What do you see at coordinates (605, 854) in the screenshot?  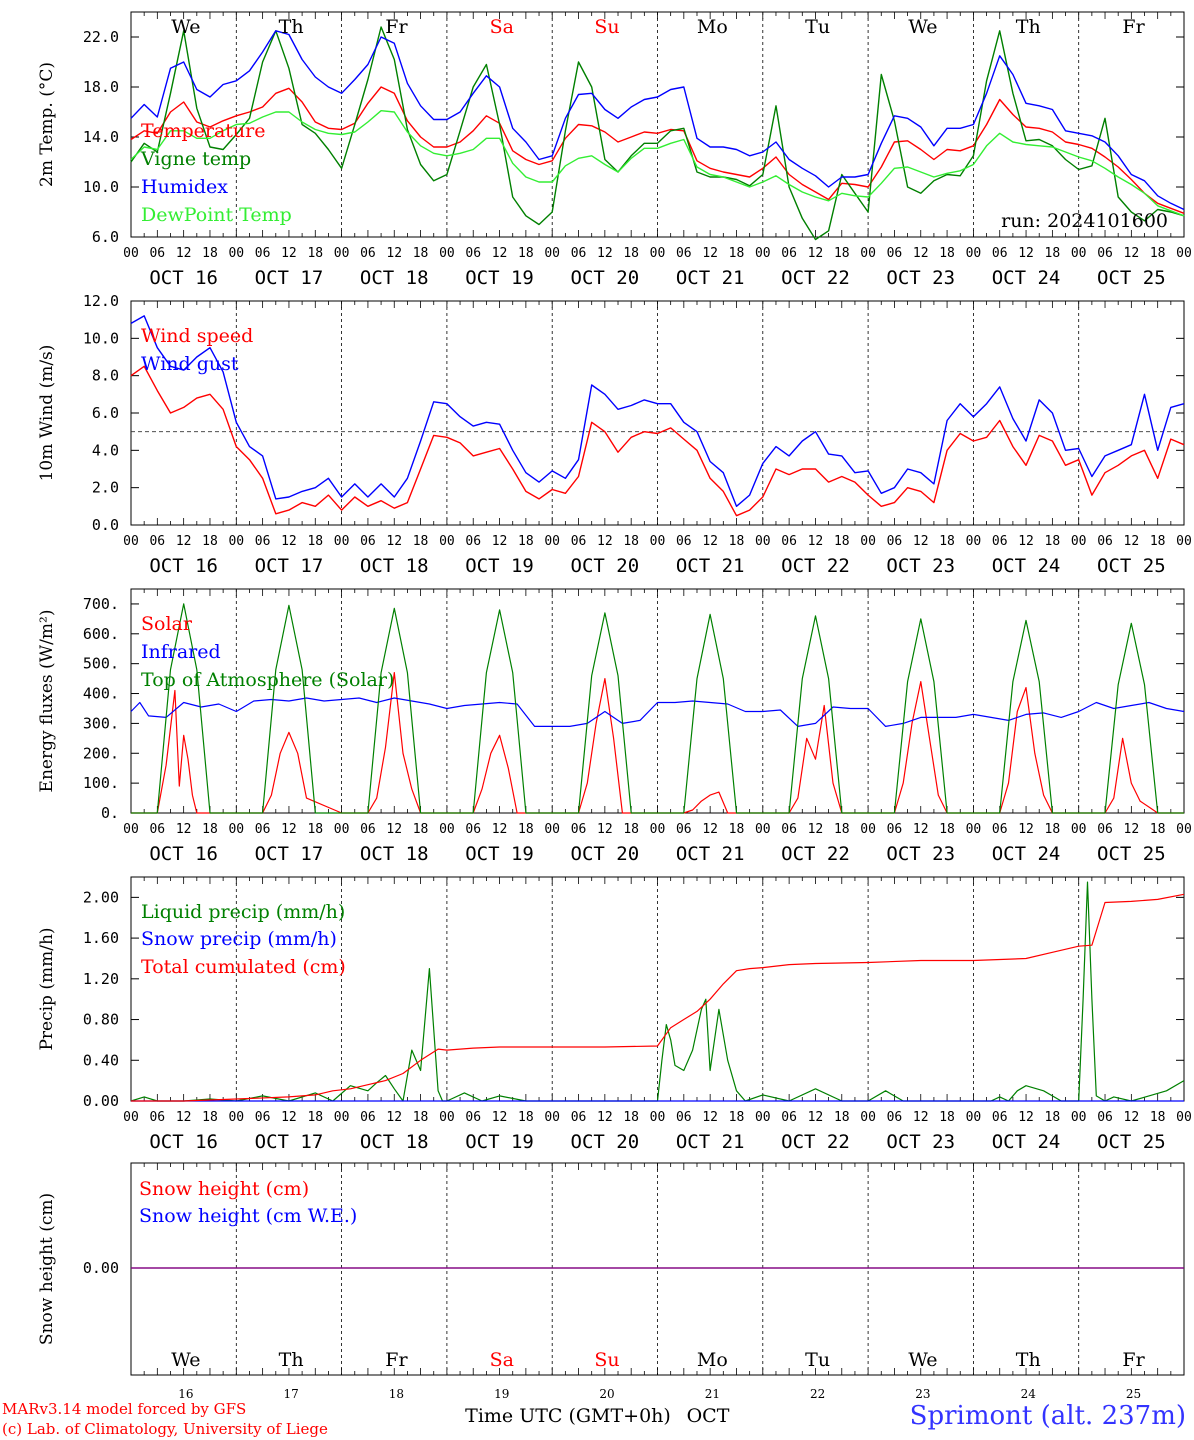 I see `date-label: OCT 20` at bounding box center [605, 854].